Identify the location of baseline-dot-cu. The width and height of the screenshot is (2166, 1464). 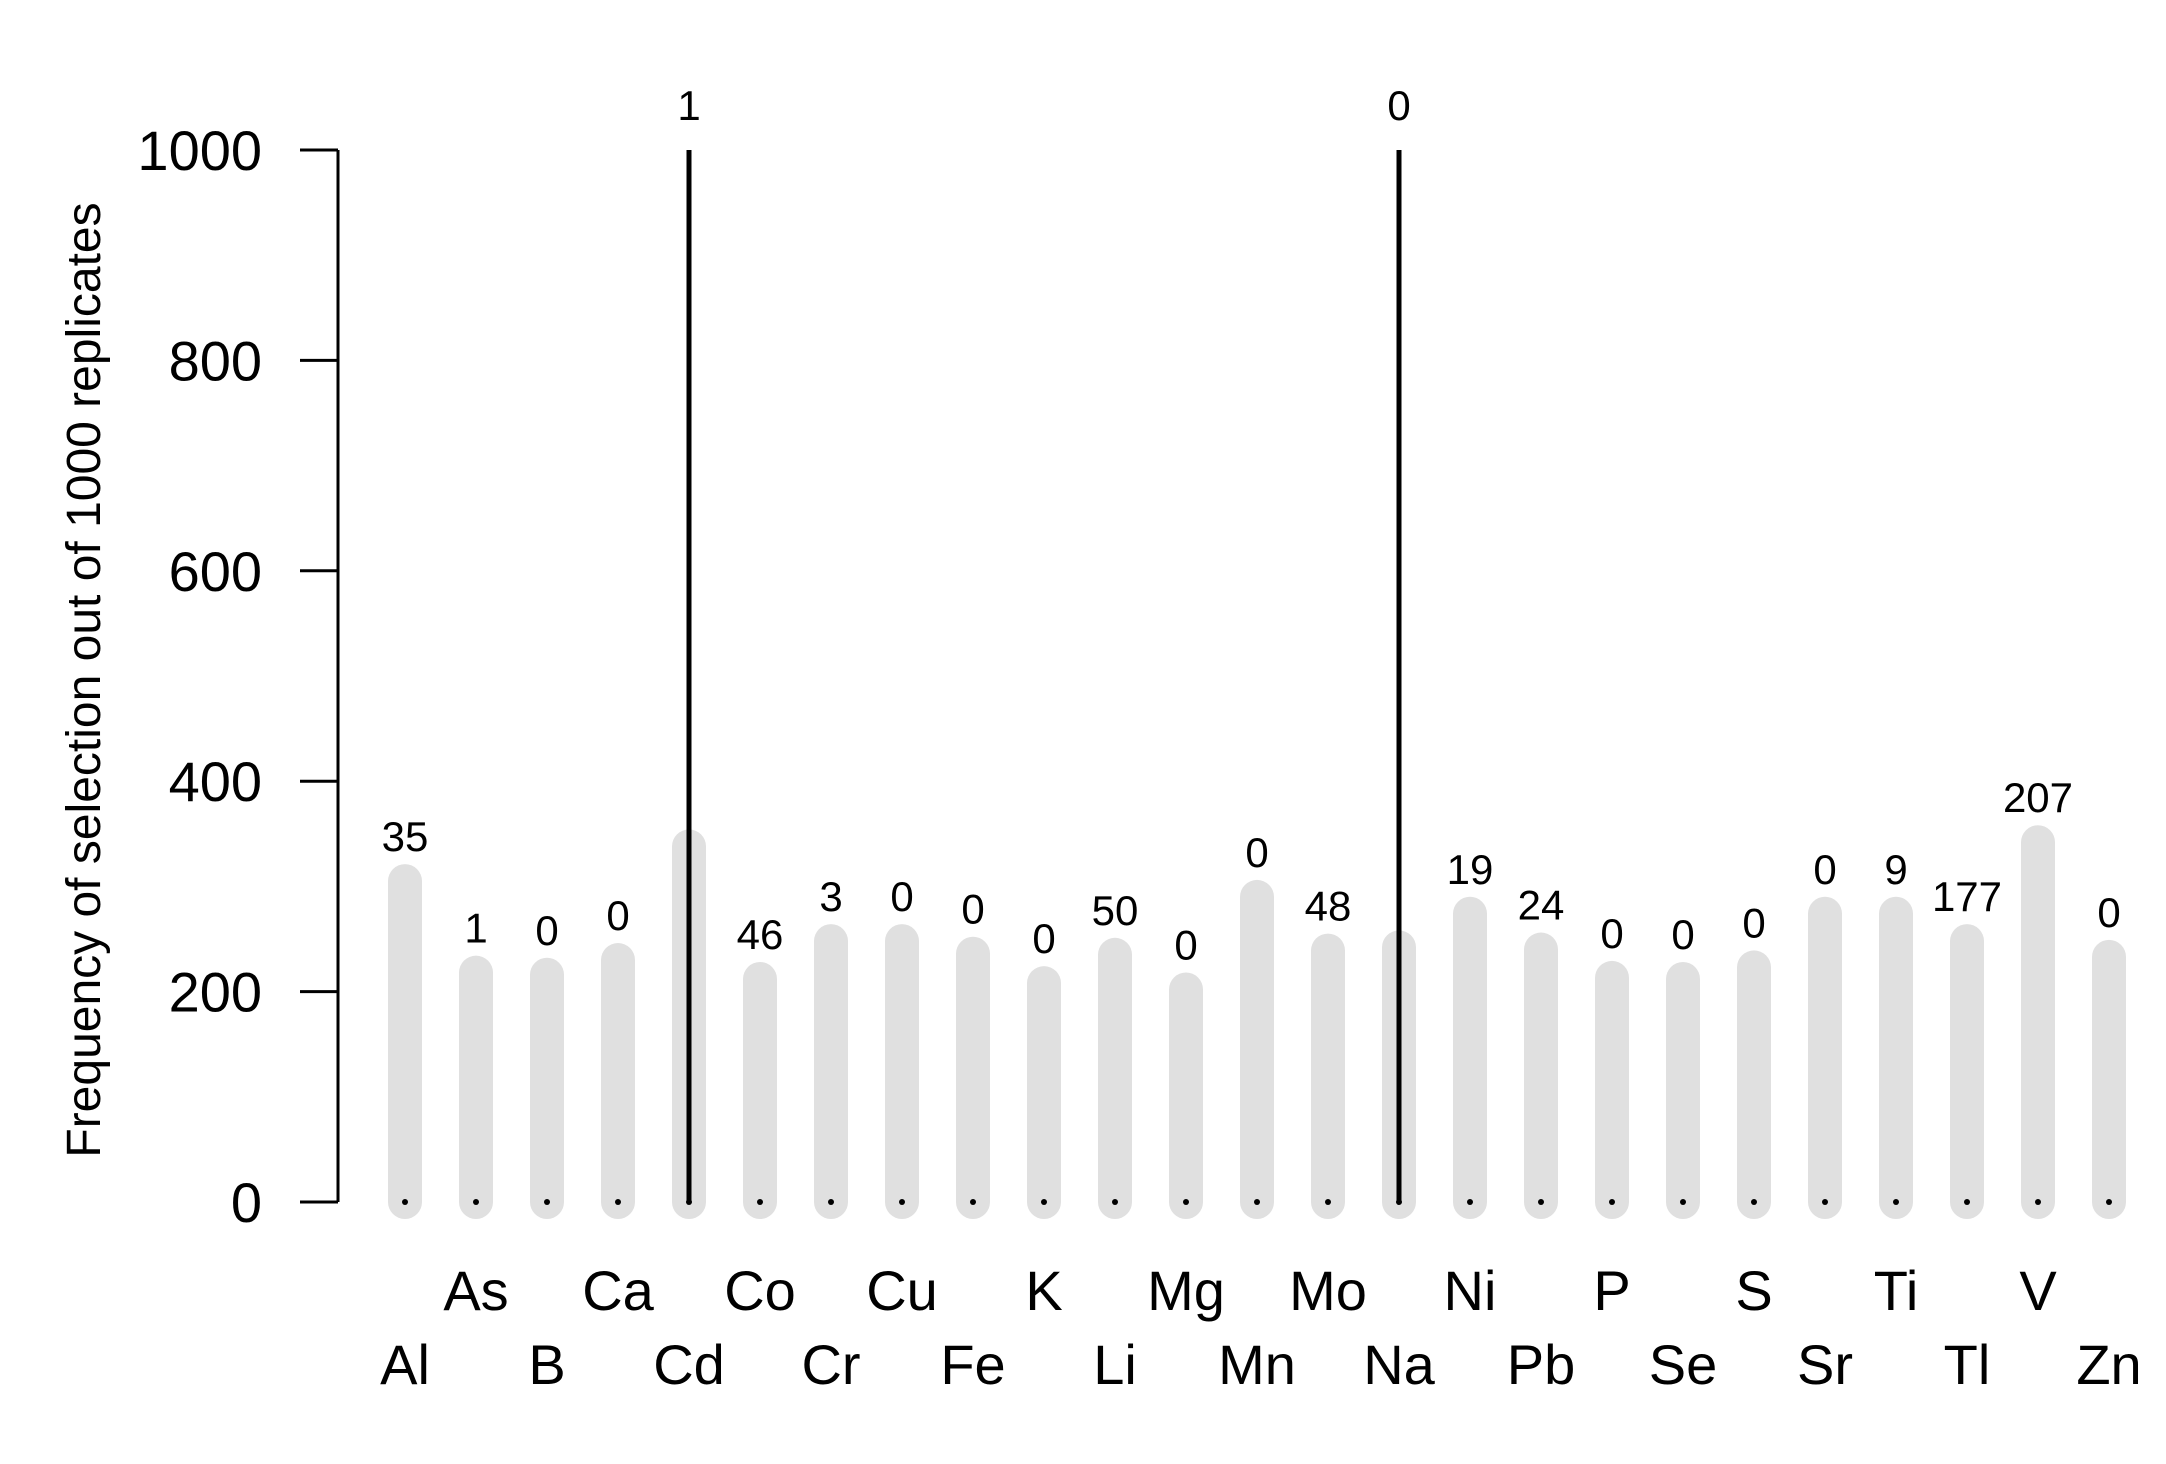
(902, 1202).